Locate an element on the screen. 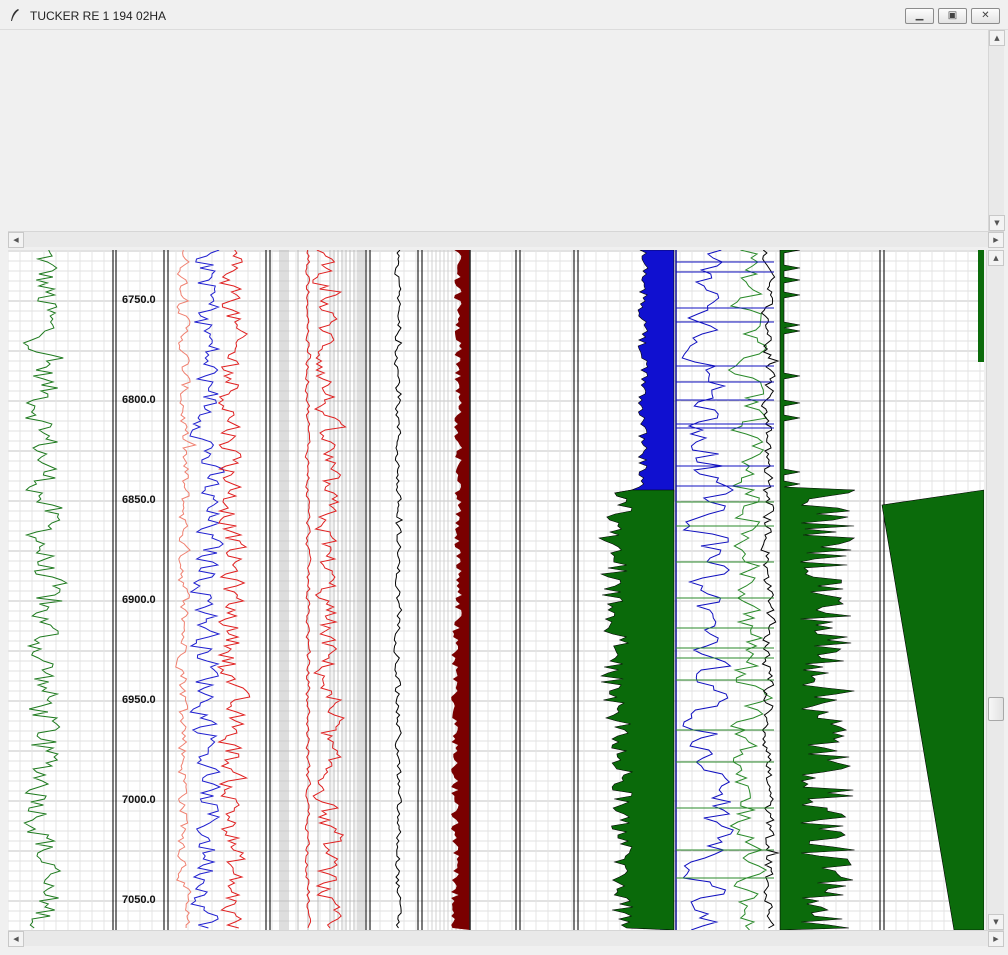 The height and width of the screenshot is (955, 1008). depth-label: 6850.0 is located at coordinates (139, 500).